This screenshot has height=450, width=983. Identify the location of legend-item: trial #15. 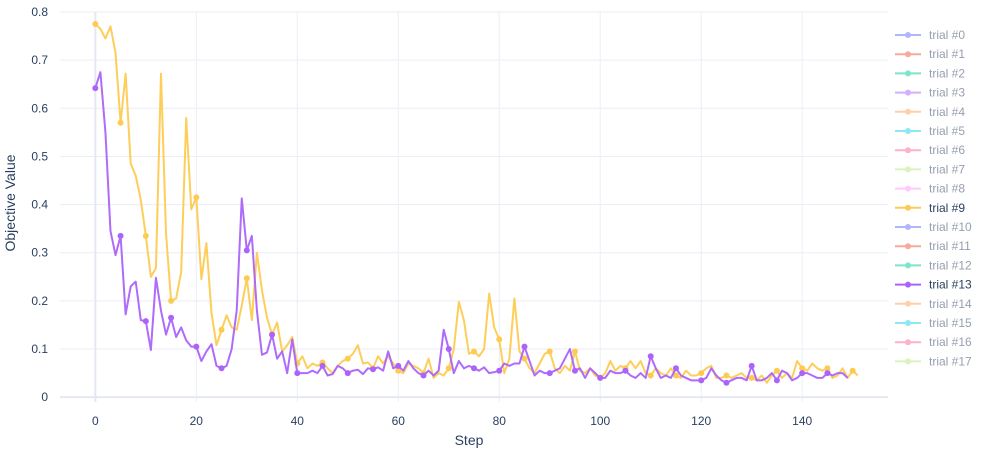
(933, 323).